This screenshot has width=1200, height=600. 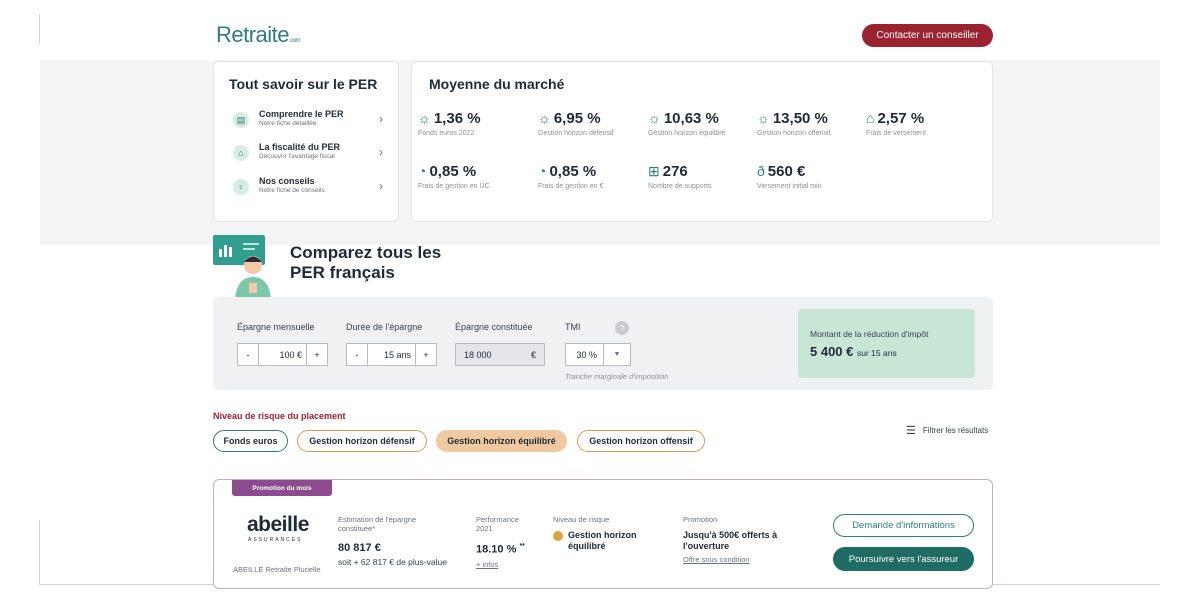 I want to click on abeille-logo: abeille, so click(x=278, y=524).